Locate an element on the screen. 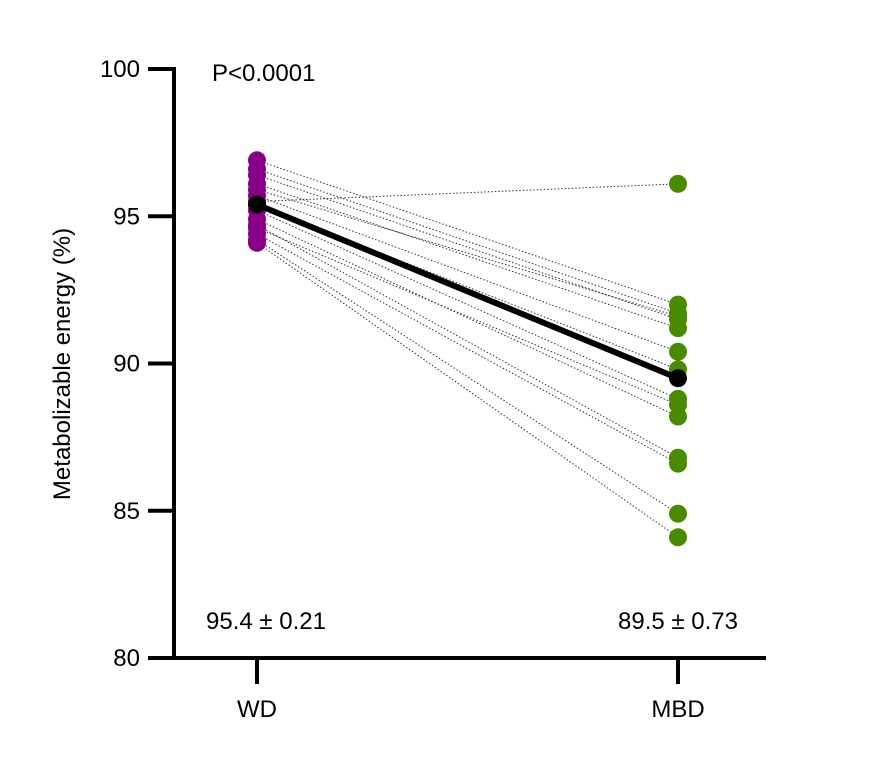 The height and width of the screenshot is (762, 874). y-ticks: 80 85 90 95 100 is located at coordinates (137, 364).